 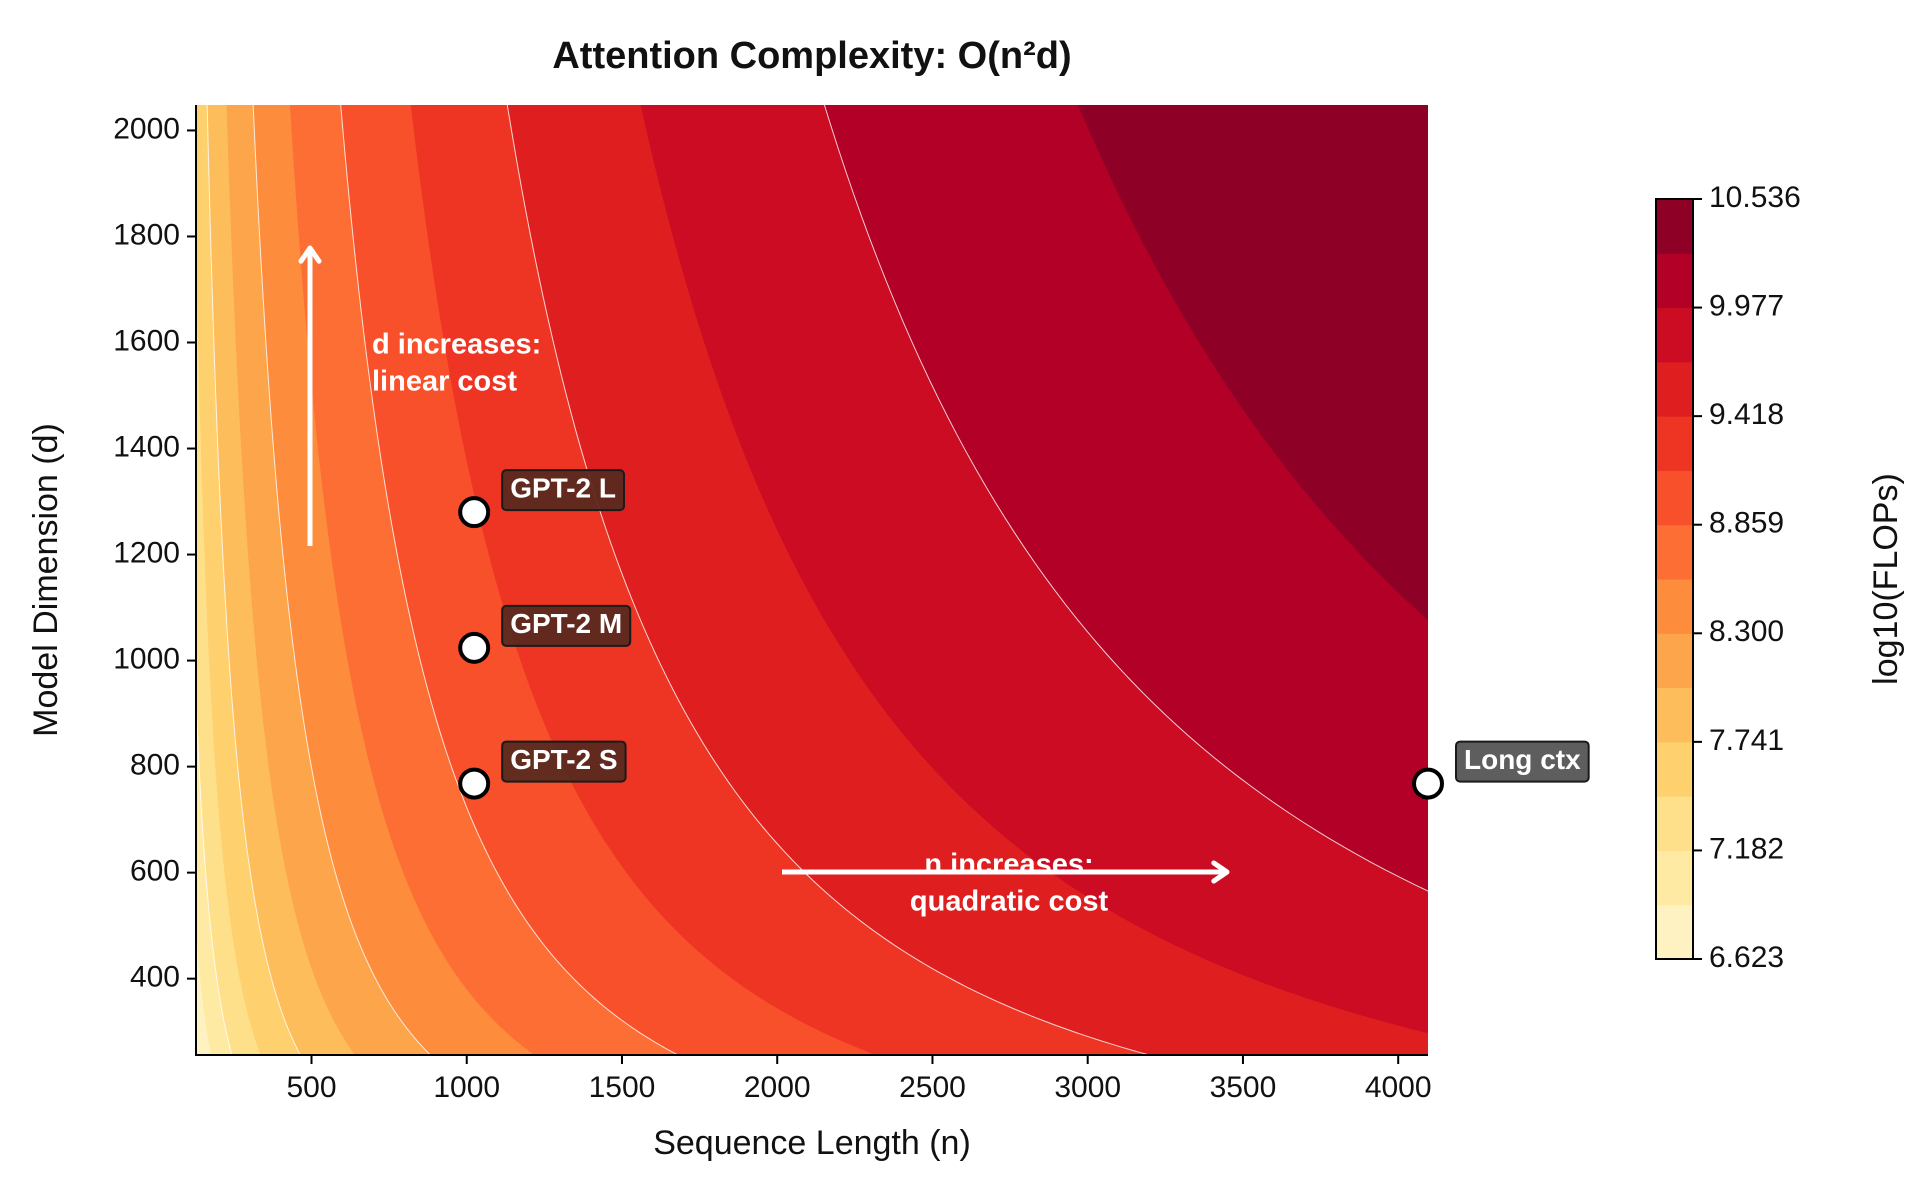 I want to click on y-tick-label: 1000, so click(x=146, y=659).